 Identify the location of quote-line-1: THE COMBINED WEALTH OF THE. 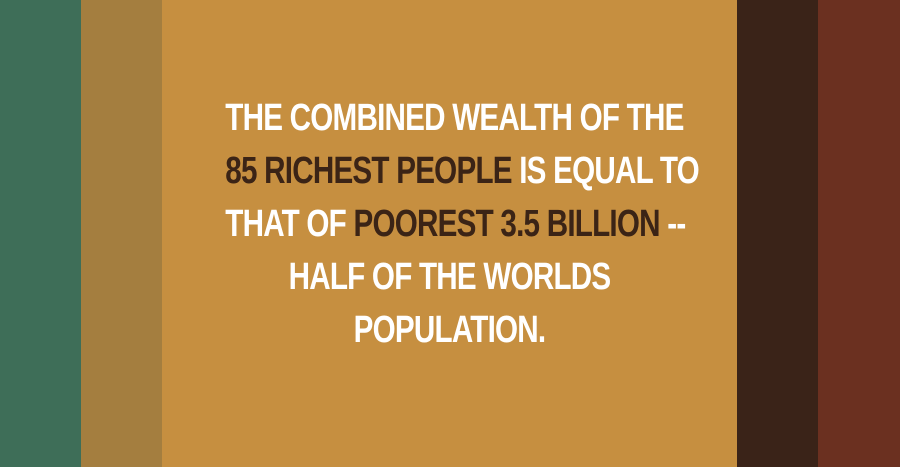
(454, 118).